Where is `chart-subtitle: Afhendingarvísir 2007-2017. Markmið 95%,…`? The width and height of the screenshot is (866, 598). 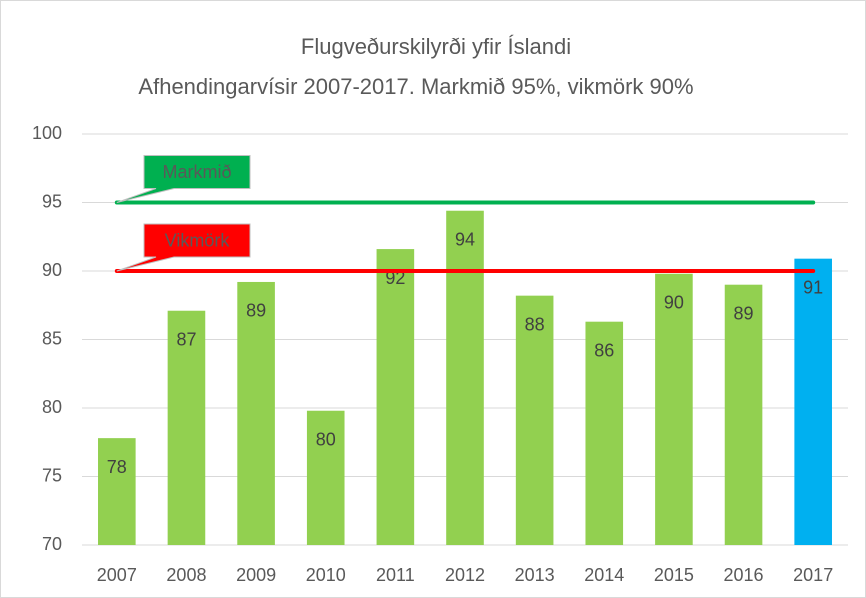
chart-subtitle: Afhendingarvísir 2007-2017. Markmið 95%,… is located at coordinates (415, 86).